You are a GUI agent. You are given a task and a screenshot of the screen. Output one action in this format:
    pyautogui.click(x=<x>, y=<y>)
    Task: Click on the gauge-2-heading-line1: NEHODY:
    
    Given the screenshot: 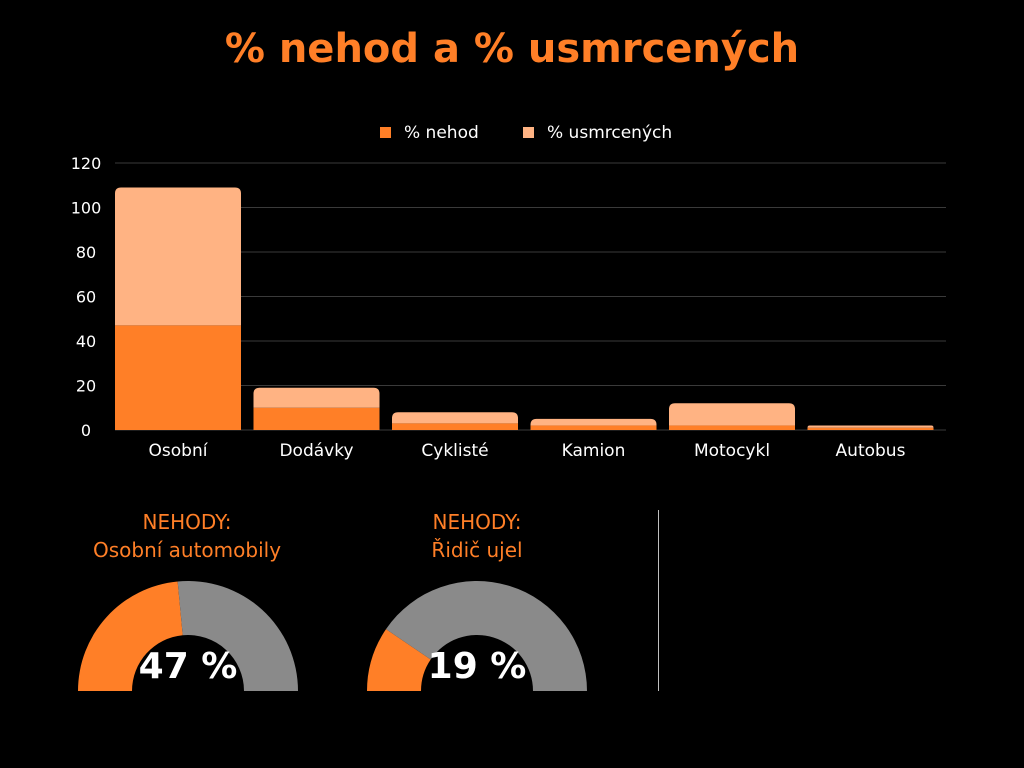 What is the action you would take?
    pyautogui.click(x=477, y=522)
    